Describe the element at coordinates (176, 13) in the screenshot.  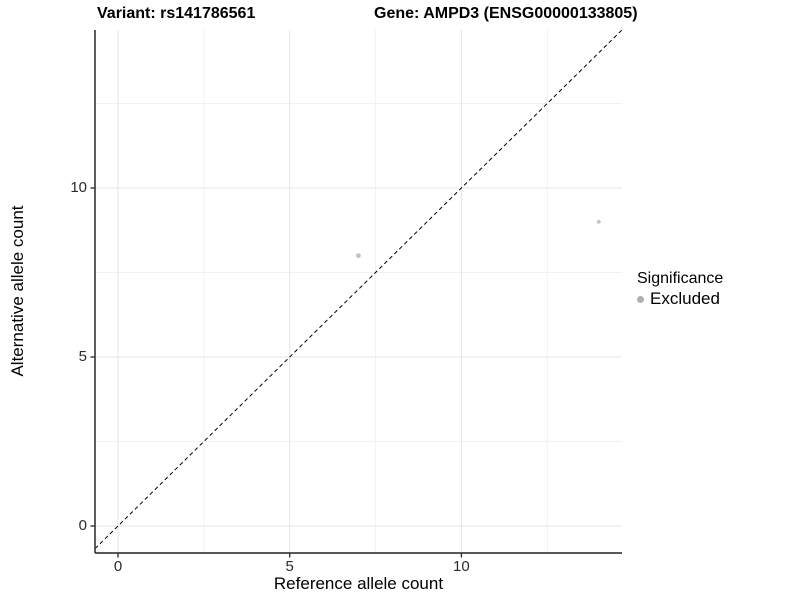
I see `variant-title: Variant: rs141786561` at that location.